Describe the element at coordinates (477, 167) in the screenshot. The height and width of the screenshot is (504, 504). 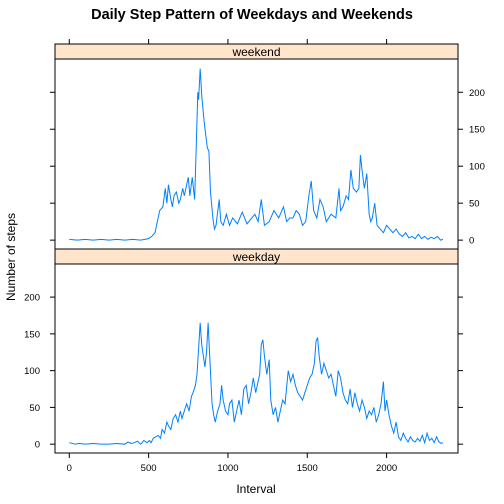
I see `y-tick-label-weekend: 100` at that location.